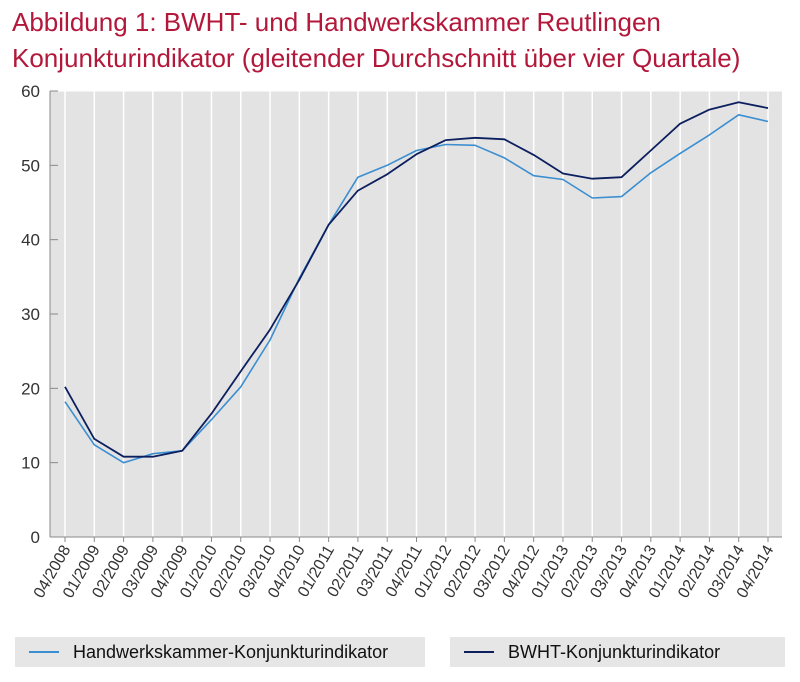  Describe the element at coordinates (614, 651) in the screenshot. I see `legend-label-bwht: BWHT-Konjunkturindikator` at that location.